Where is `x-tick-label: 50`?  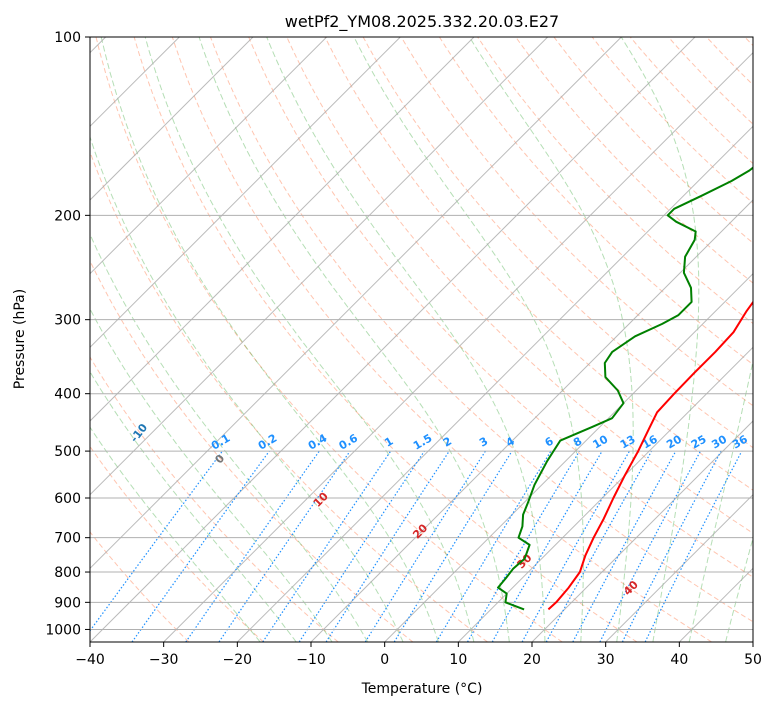 x-tick-label: 50 is located at coordinates (753, 660).